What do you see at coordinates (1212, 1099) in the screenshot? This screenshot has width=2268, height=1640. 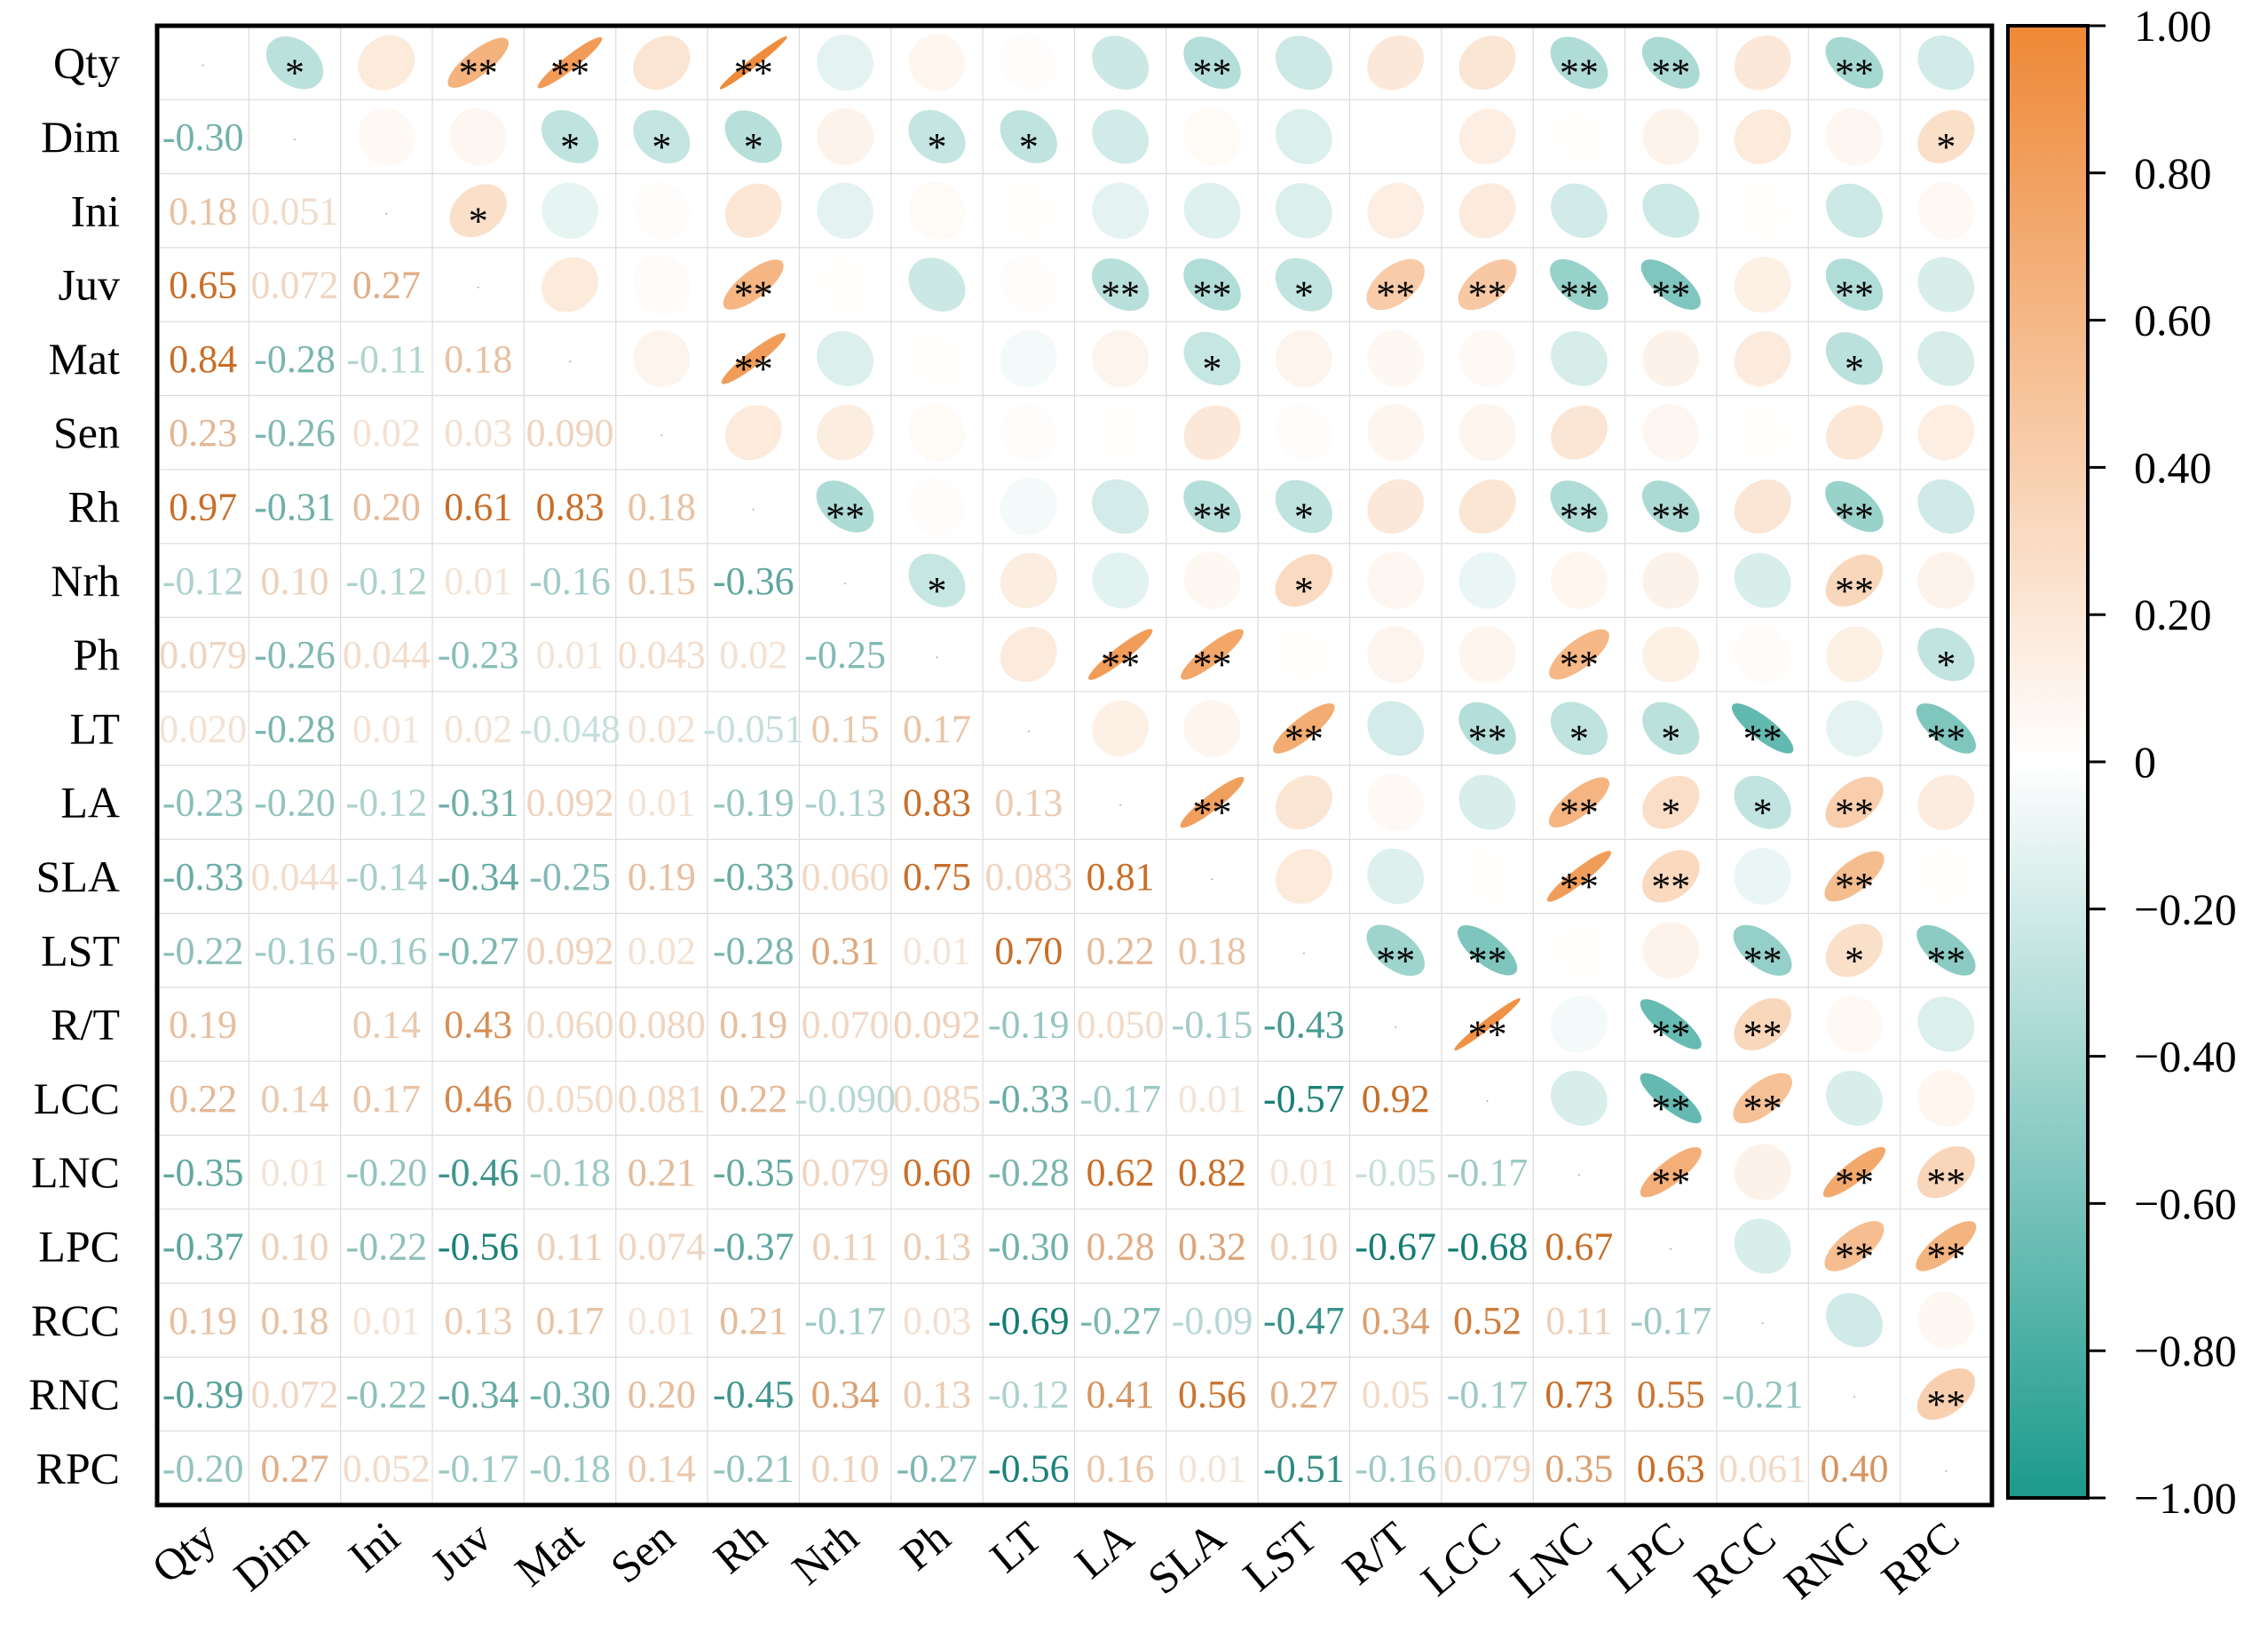 I see `coef-label-LCC-SLA: 0.01` at bounding box center [1212, 1099].